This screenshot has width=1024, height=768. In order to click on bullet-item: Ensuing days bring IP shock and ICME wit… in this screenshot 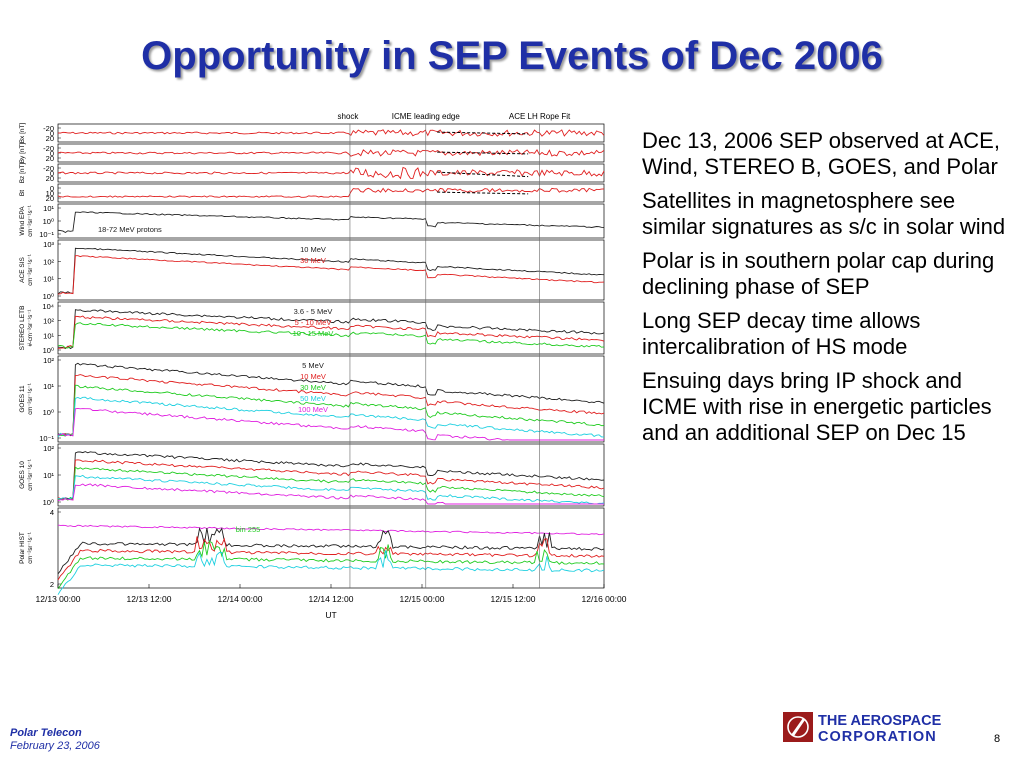, I will do `click(817, 406)`.